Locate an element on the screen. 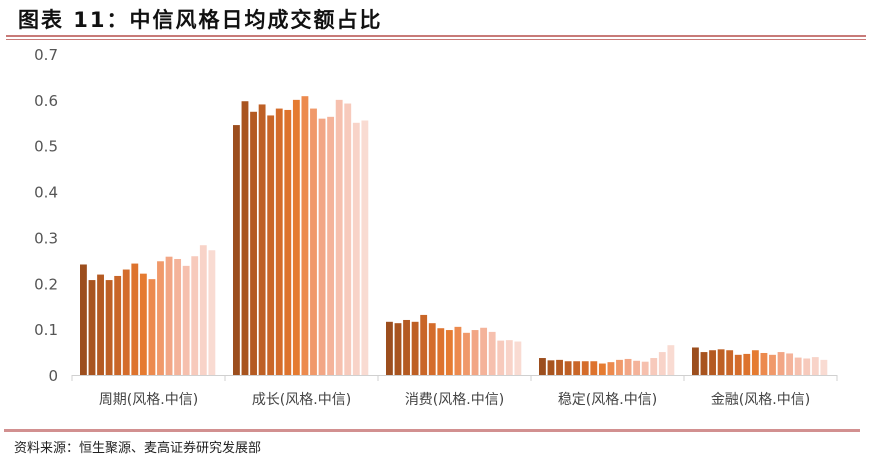  category-label: 稳定(风格.中信) is located at coordinates (607, 400).